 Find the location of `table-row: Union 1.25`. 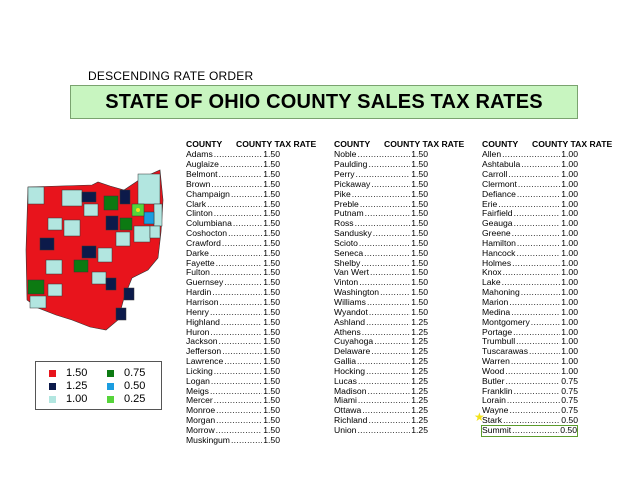

table-row: Union 1.25 is located at coordinates (381, 430).